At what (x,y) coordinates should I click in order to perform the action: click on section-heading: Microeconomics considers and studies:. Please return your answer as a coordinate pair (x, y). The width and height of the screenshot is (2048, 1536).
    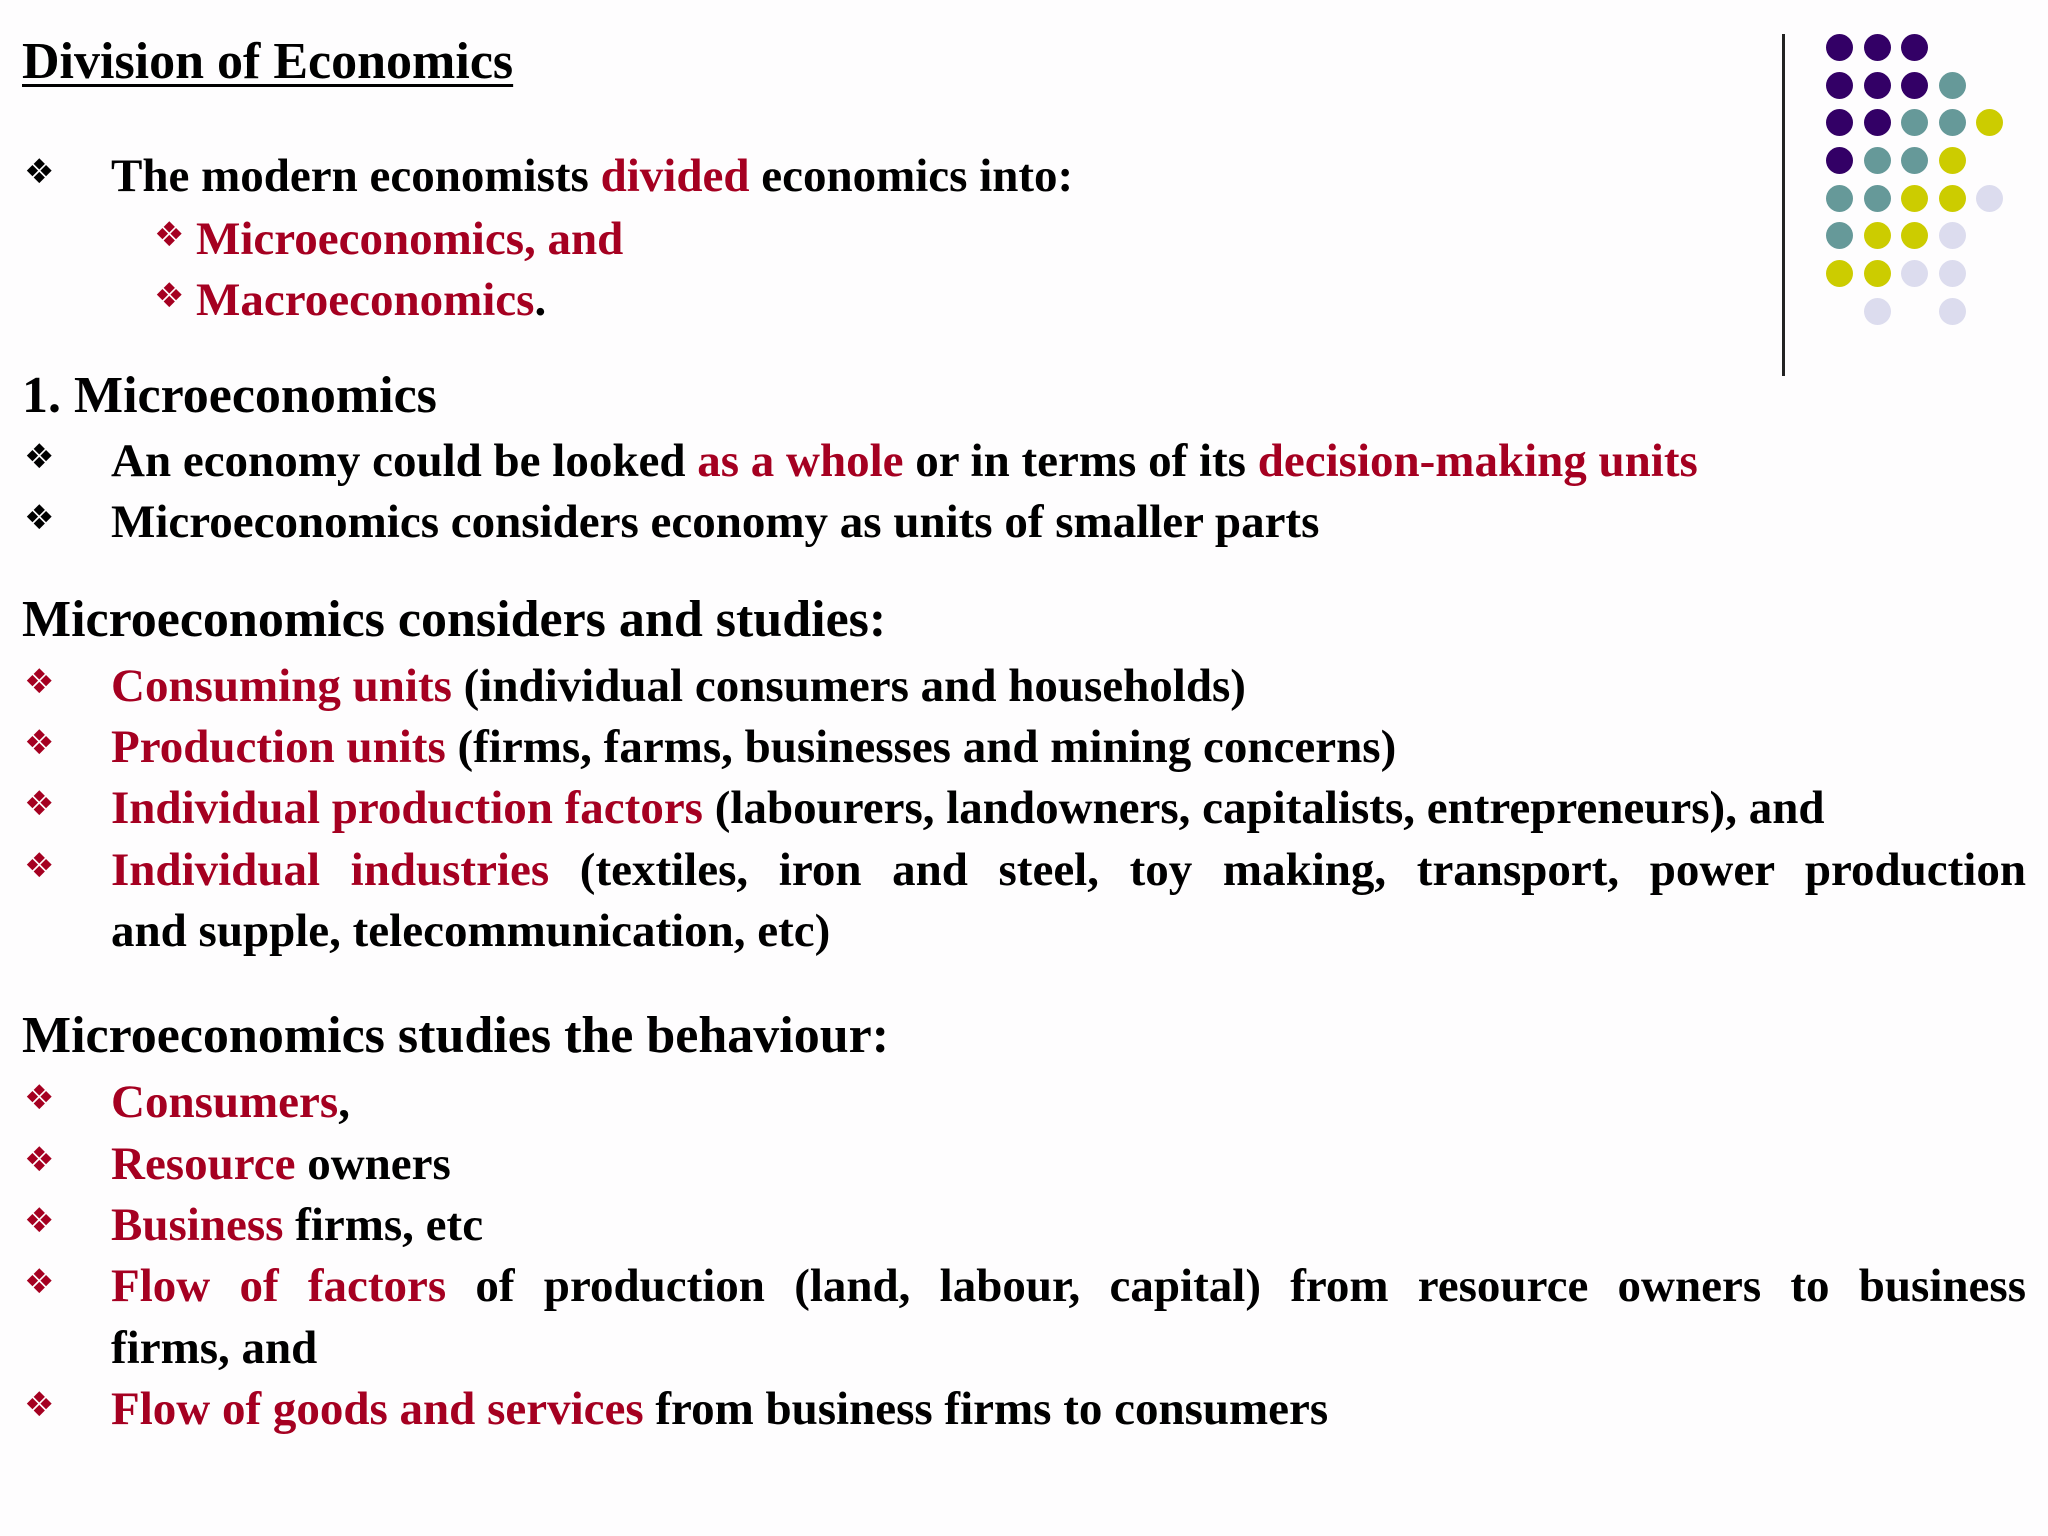
    Looking at the image, I should click on (454, 620).